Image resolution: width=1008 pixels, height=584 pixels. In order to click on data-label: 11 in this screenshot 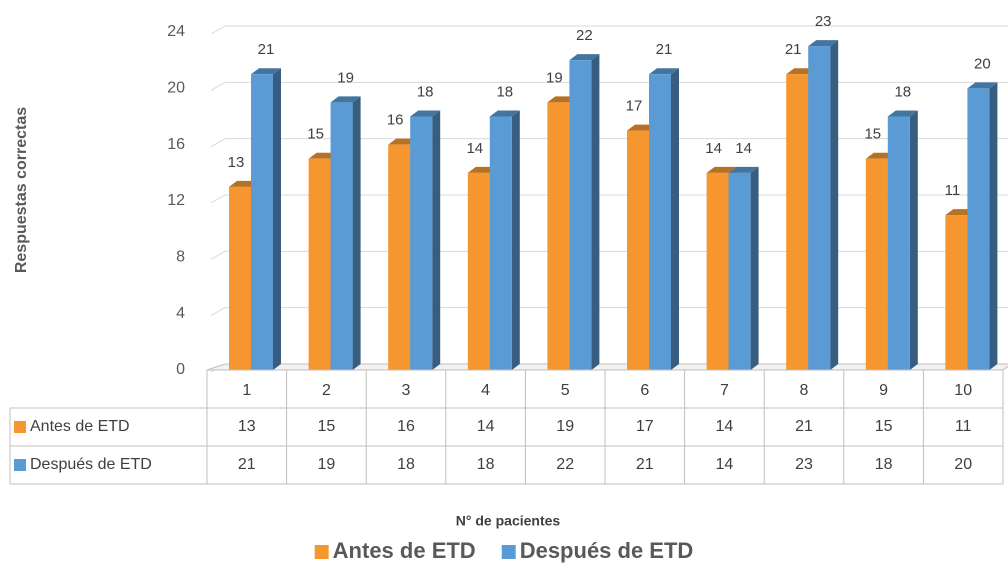, I will do `click(953, 190)`.